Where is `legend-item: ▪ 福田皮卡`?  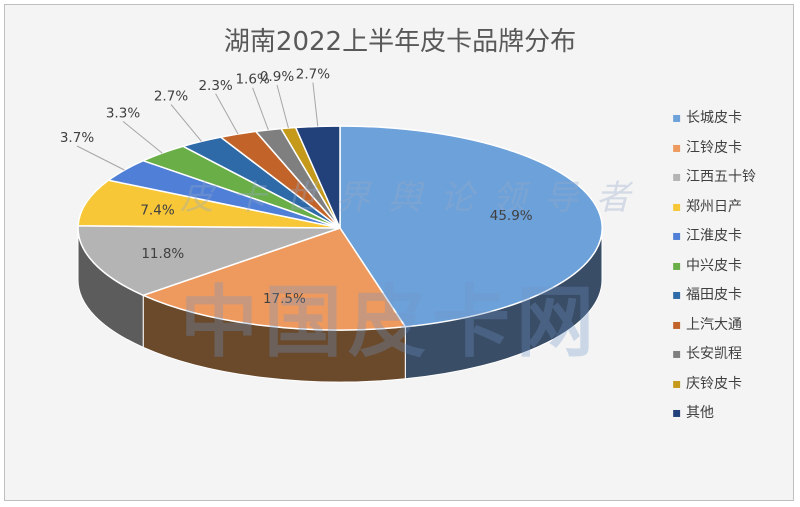 legend-item: ▪ 福田皮卡 is located at coordinates (727, 296).